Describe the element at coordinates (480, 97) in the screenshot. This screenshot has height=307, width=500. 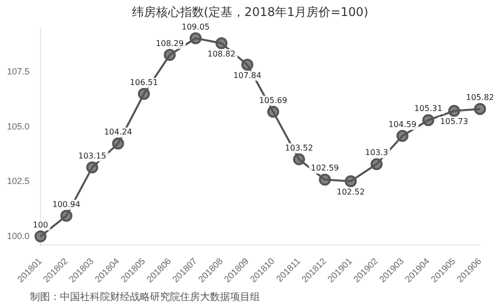
I see `data-label: 105.82` at that location.